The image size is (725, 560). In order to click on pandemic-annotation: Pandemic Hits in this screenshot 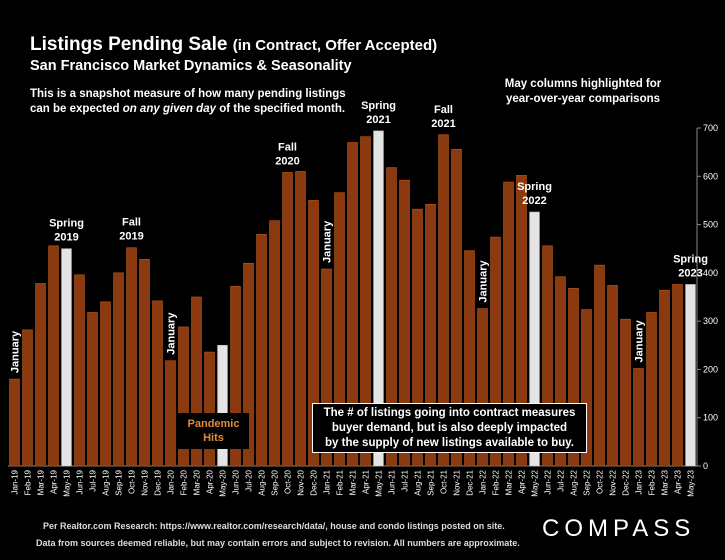, I will do `click(213, 431)`.